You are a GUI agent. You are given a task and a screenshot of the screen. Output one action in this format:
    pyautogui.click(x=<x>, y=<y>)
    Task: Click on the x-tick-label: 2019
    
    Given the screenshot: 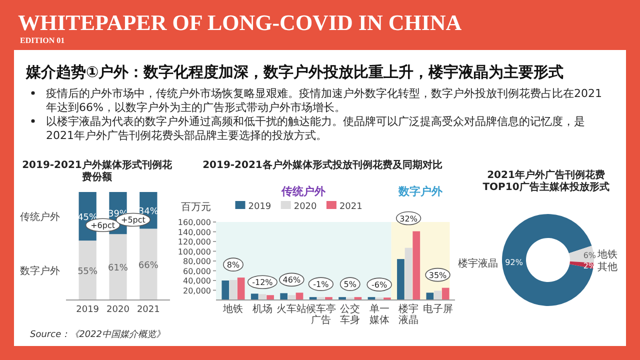 What is the action you would take?
    pyautogui.click(x=88, y=310)
    